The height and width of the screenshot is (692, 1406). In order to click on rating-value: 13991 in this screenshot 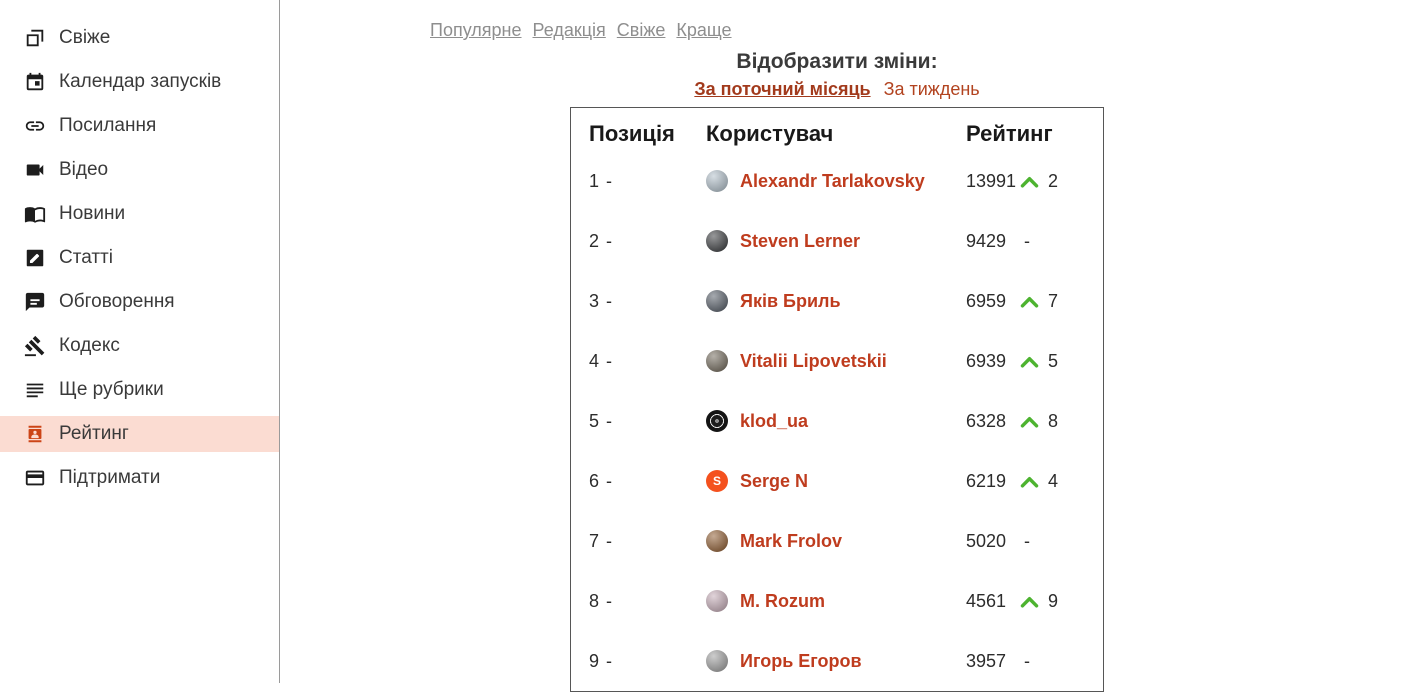, I will do `click(991, 180)`.